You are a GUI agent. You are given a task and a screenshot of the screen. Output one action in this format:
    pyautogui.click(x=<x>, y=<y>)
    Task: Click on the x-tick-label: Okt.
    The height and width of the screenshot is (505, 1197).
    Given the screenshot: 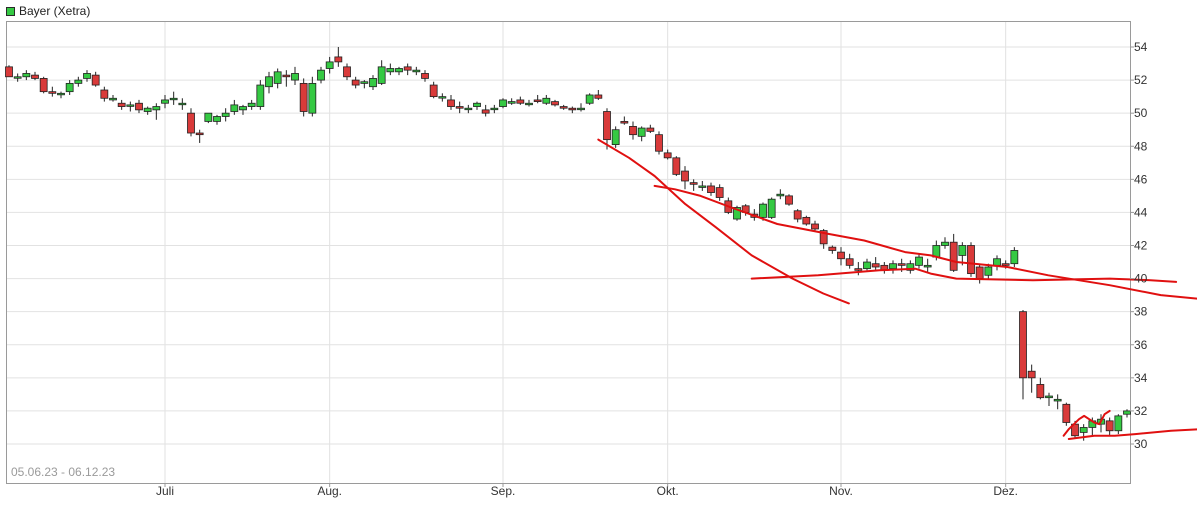 What is the action you would take?
    pyautogui.click(x=668, y=491)
    